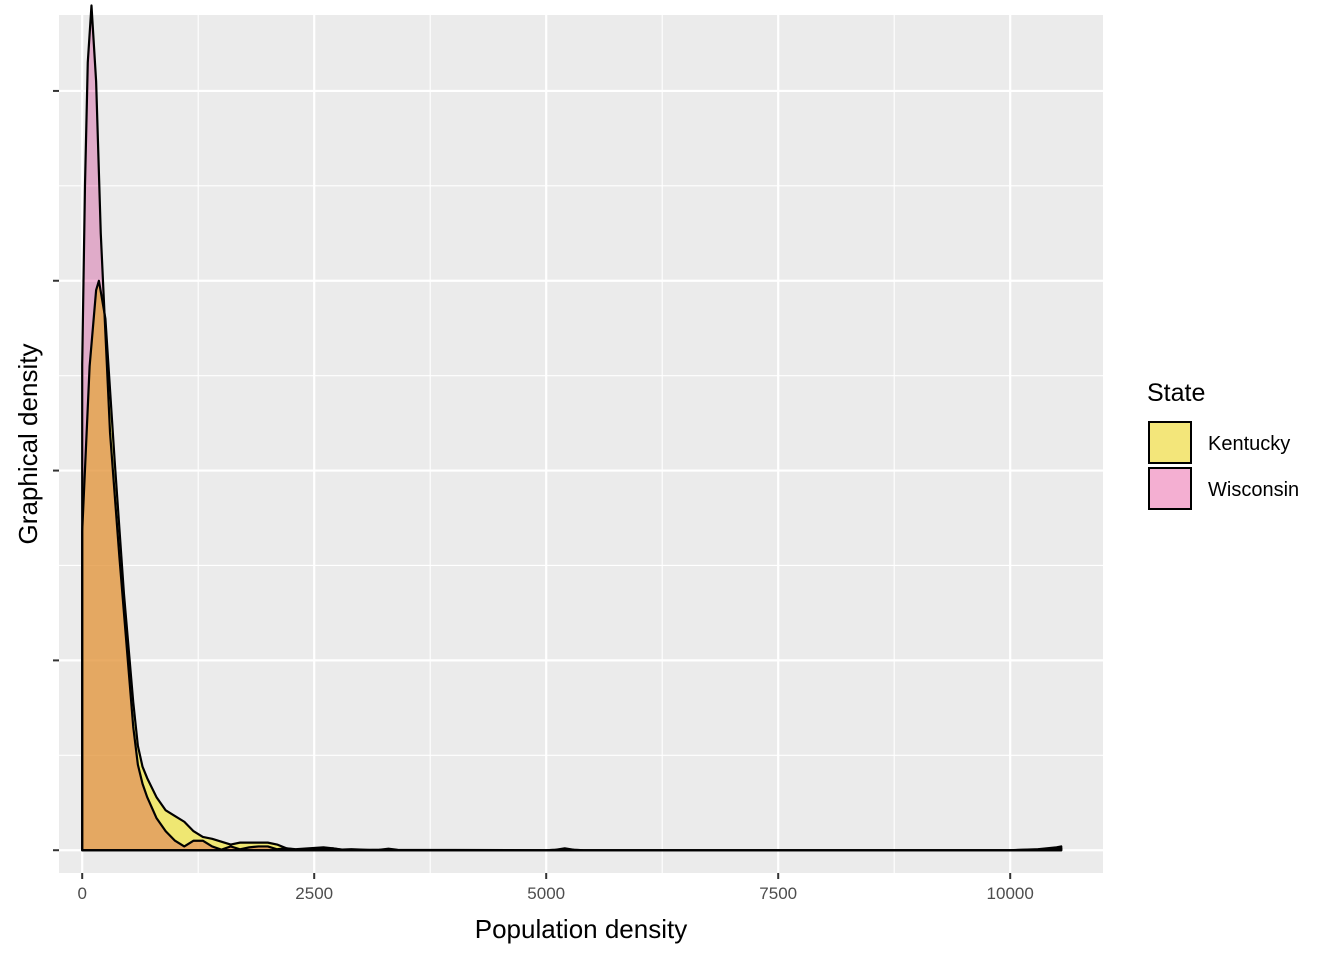  Describe the element at coordinates (1249, 444) in the screenshot. I see `legend-label-kentucky: Kentucky` at that location.